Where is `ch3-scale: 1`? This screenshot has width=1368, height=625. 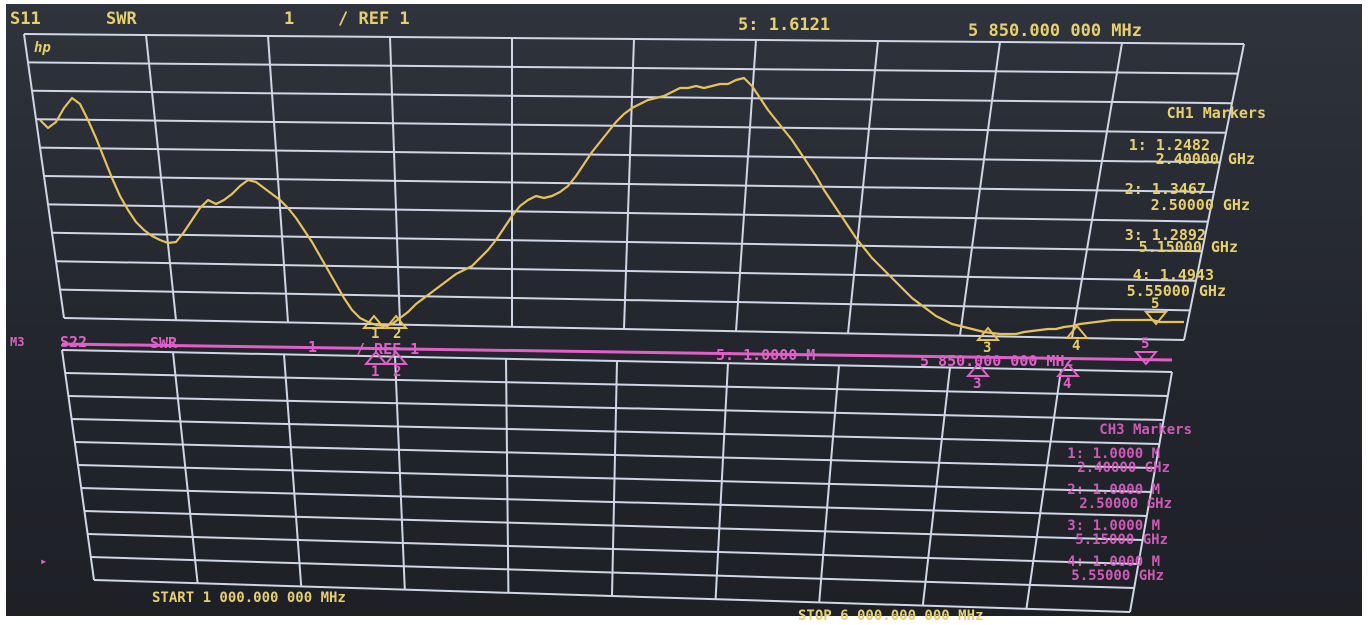
ch3-scale: 1 is located at coordinates (312, 347).